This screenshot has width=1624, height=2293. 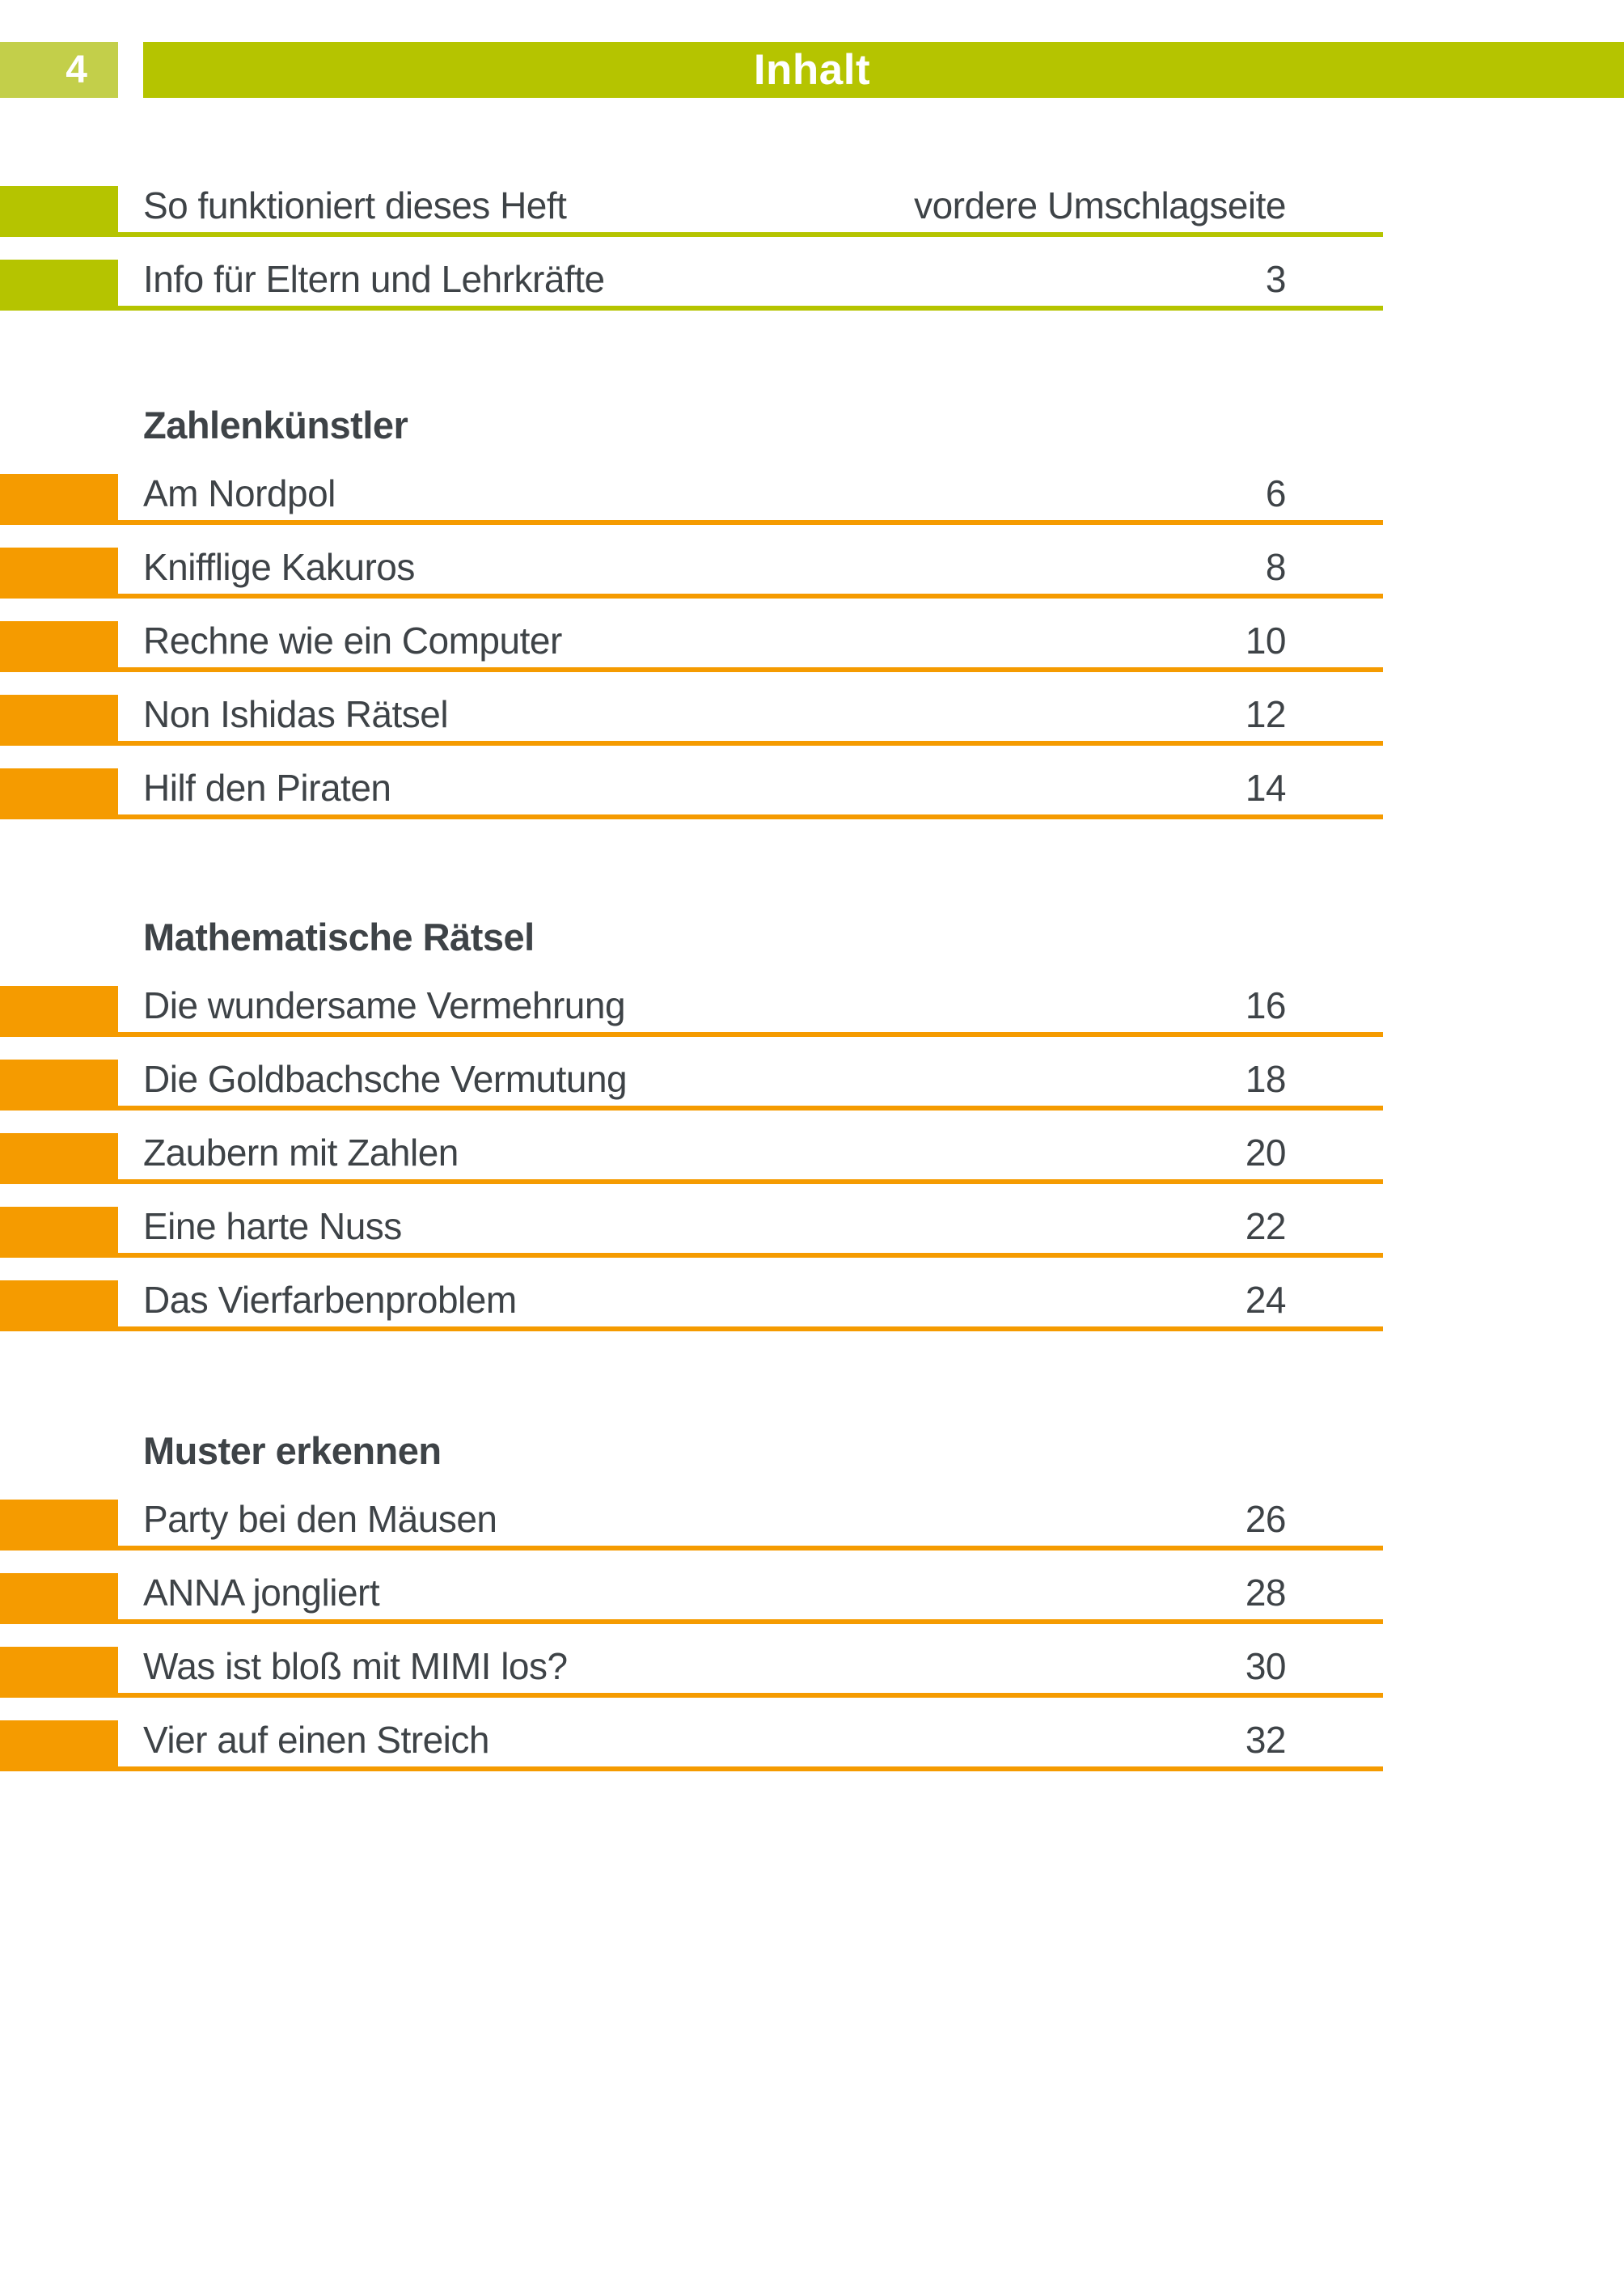 What do you see at coordinates (296, 714) in the screenshot?
I see `toc-entry-title: Non Ishidas Rätsel` at bounding box center [296, 714].